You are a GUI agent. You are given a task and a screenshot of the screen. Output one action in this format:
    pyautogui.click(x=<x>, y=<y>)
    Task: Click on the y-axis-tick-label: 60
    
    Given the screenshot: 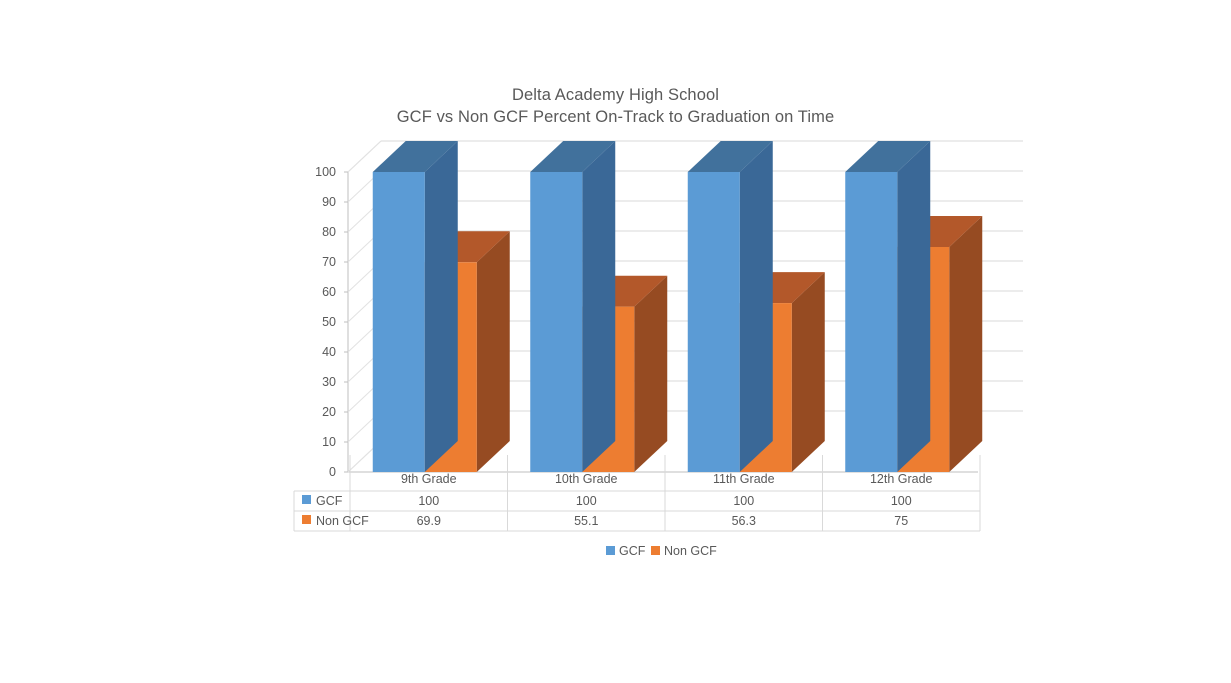 What is the action you would take?
    pyautogui.click(x=329, y=292)
    